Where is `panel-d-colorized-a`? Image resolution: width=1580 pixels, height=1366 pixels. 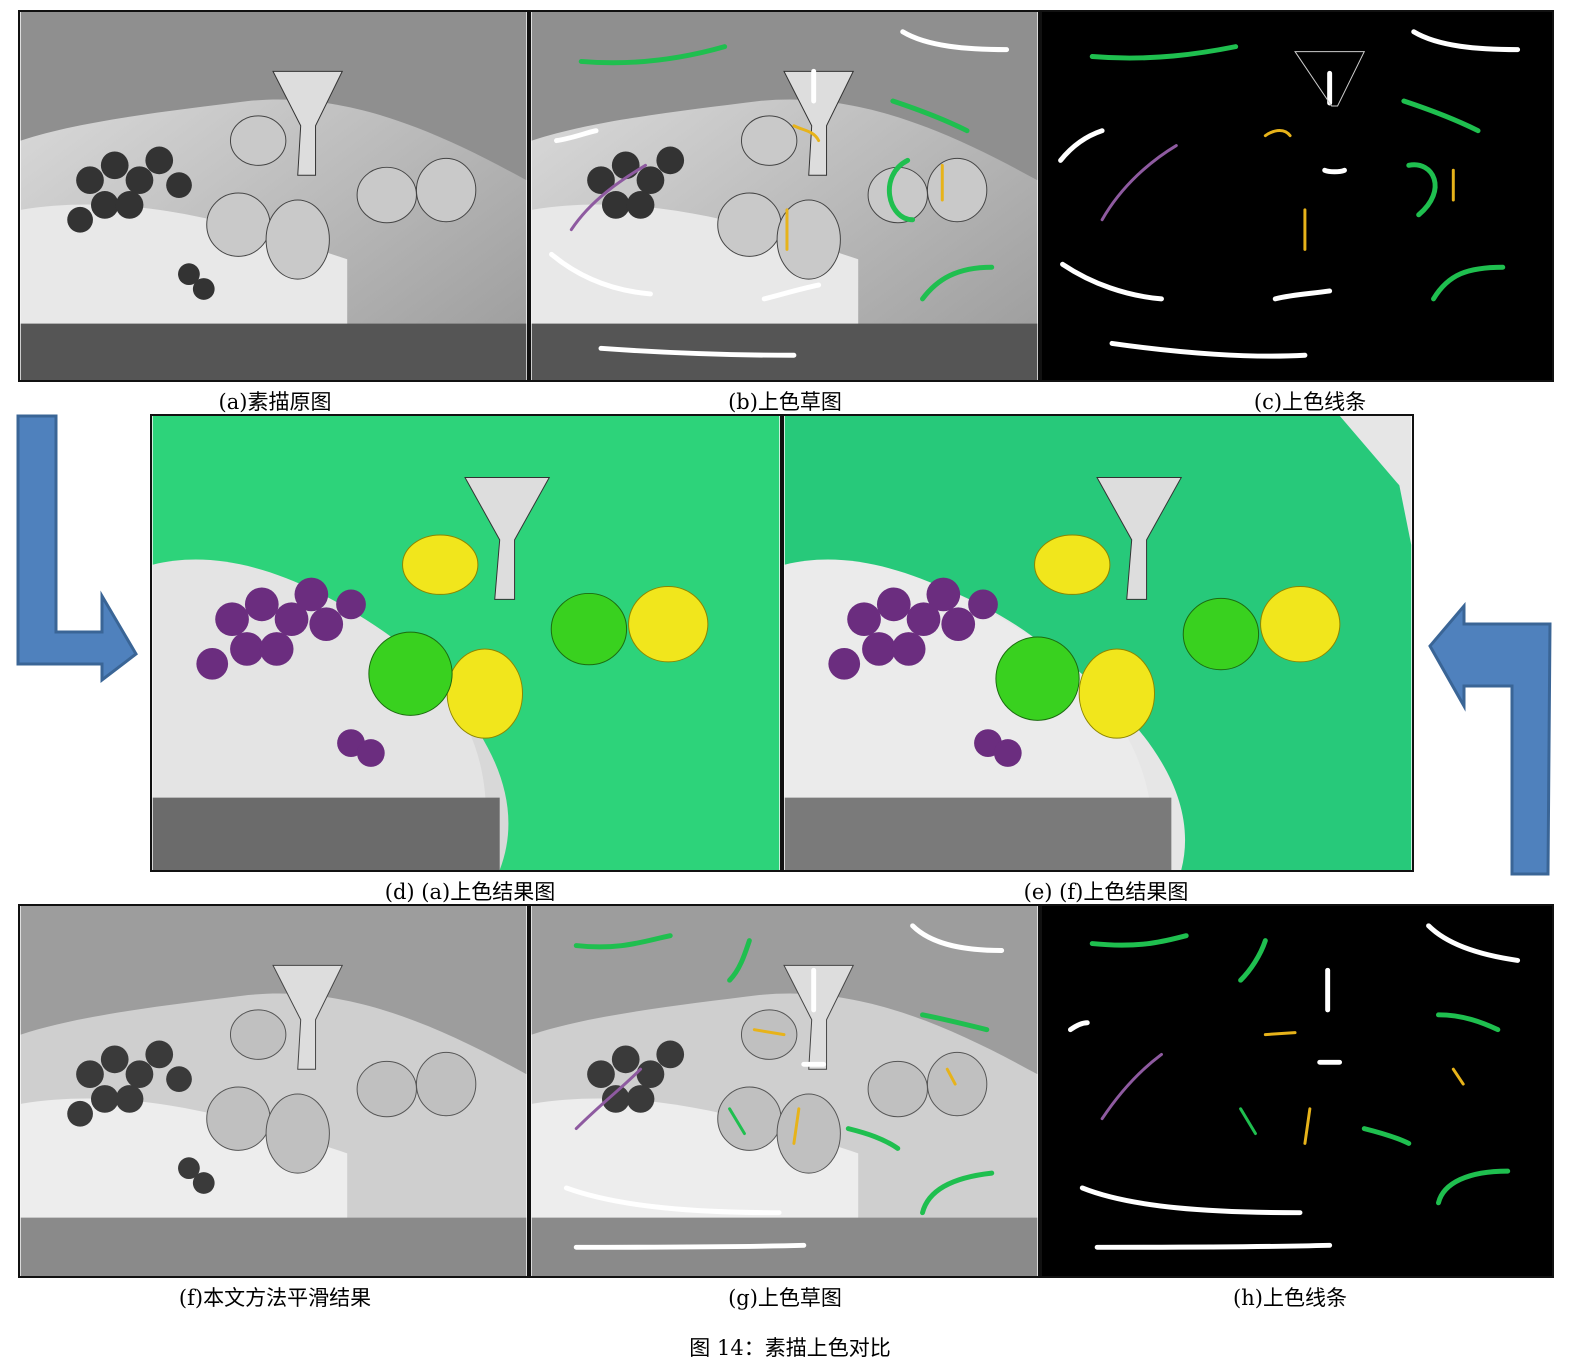 panel-d-colorized-a is located at coordinates (466, 643).